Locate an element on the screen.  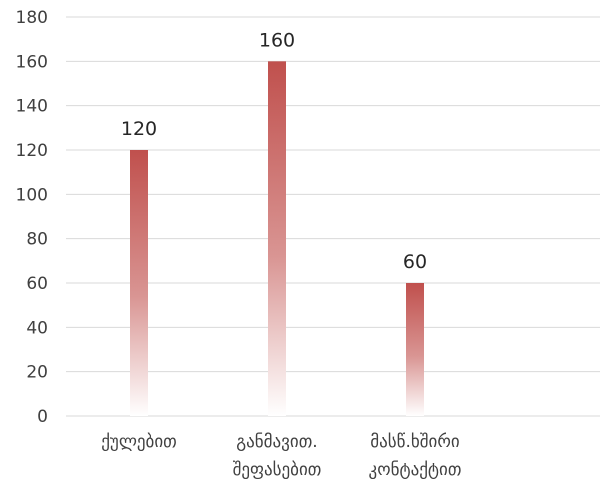
y-tick-label: 100 is located at coordinates (32, 195).